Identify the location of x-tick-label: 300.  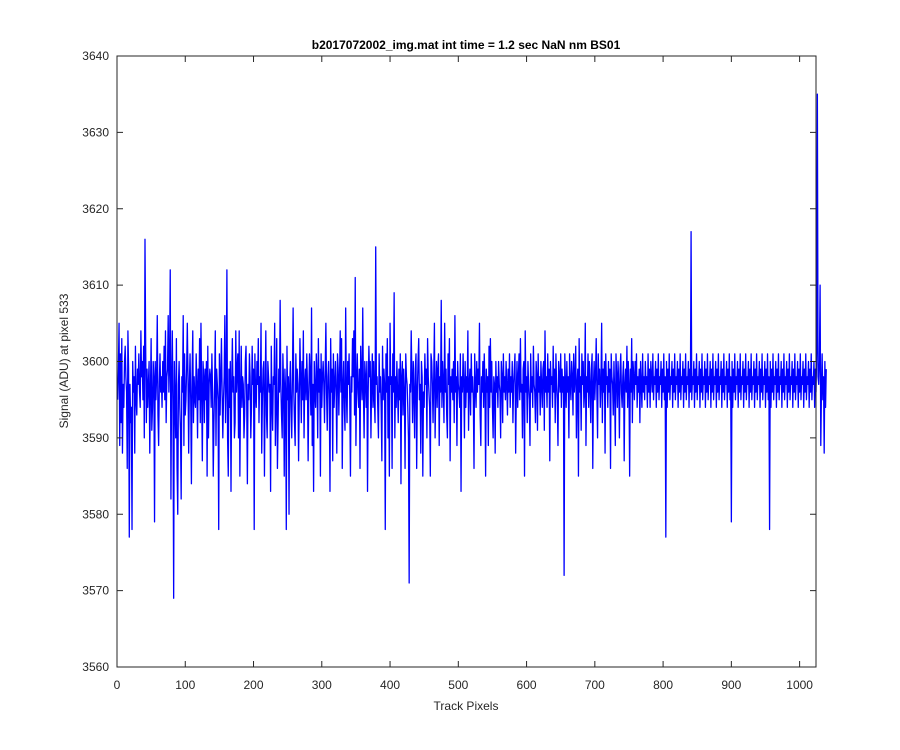
(322, 685).